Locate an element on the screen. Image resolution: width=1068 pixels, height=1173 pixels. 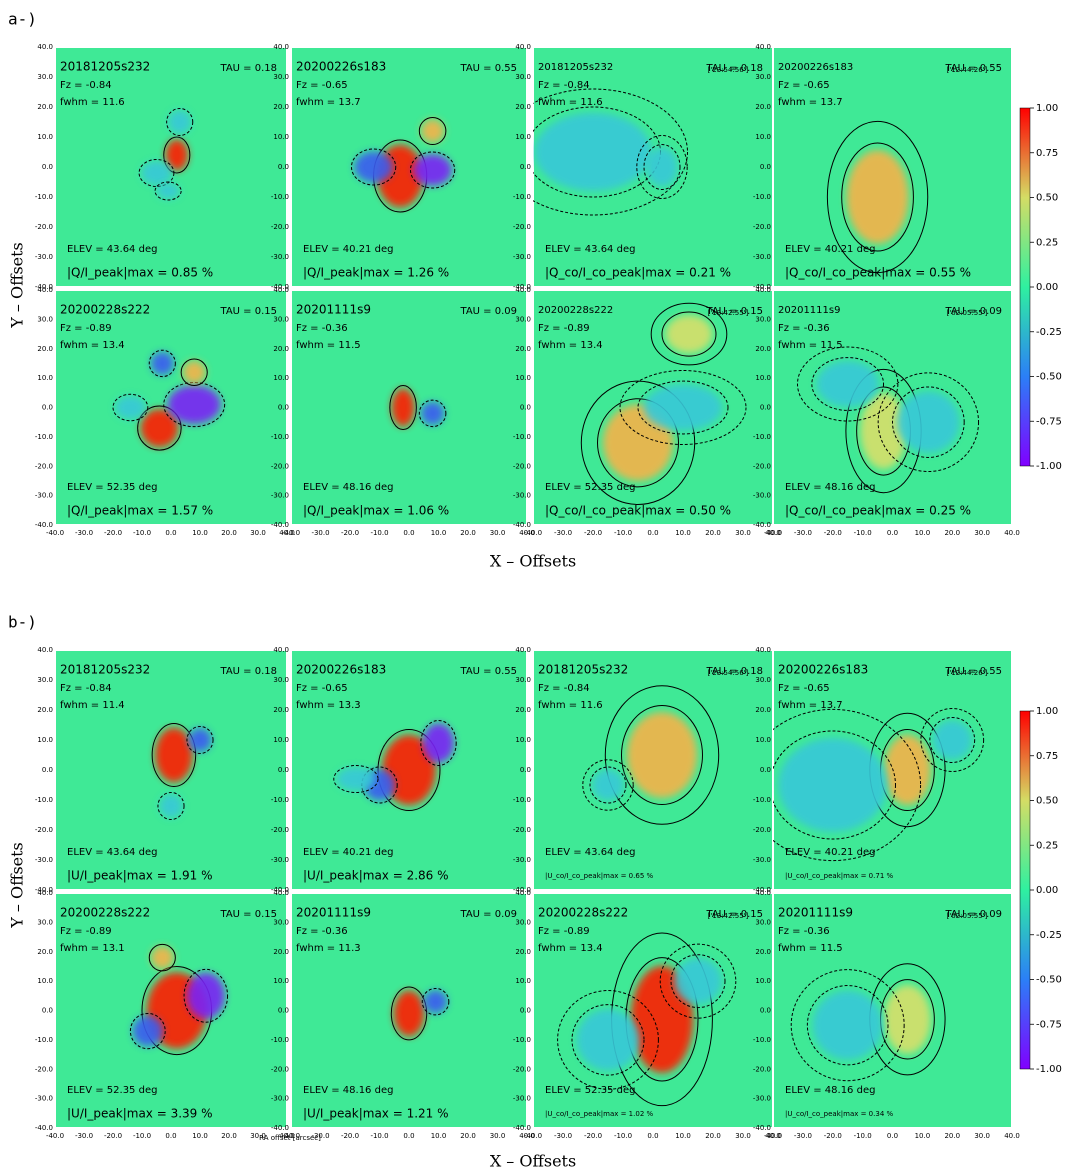
x-tick-label: 20.0 is located at coordinates (952, 1136).